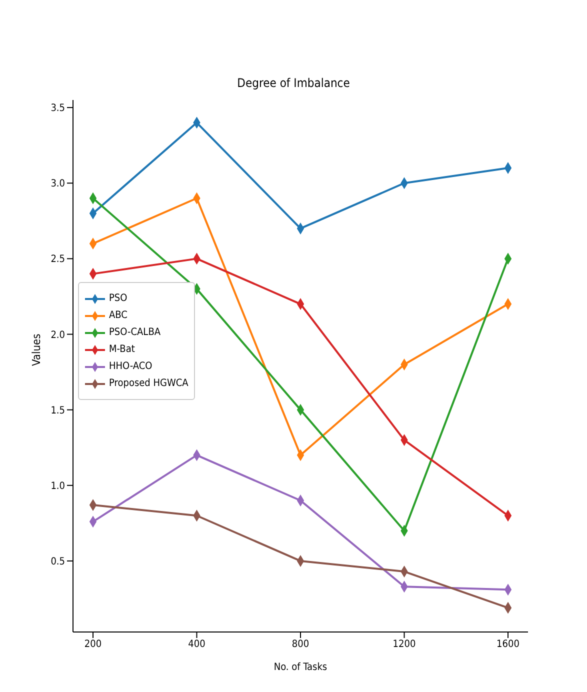 The height and width of the screenshot is (692, 587). Describe the element at coordinates (404, 644) in the screenshot. I see `x-tick-label: 1200` at that location.